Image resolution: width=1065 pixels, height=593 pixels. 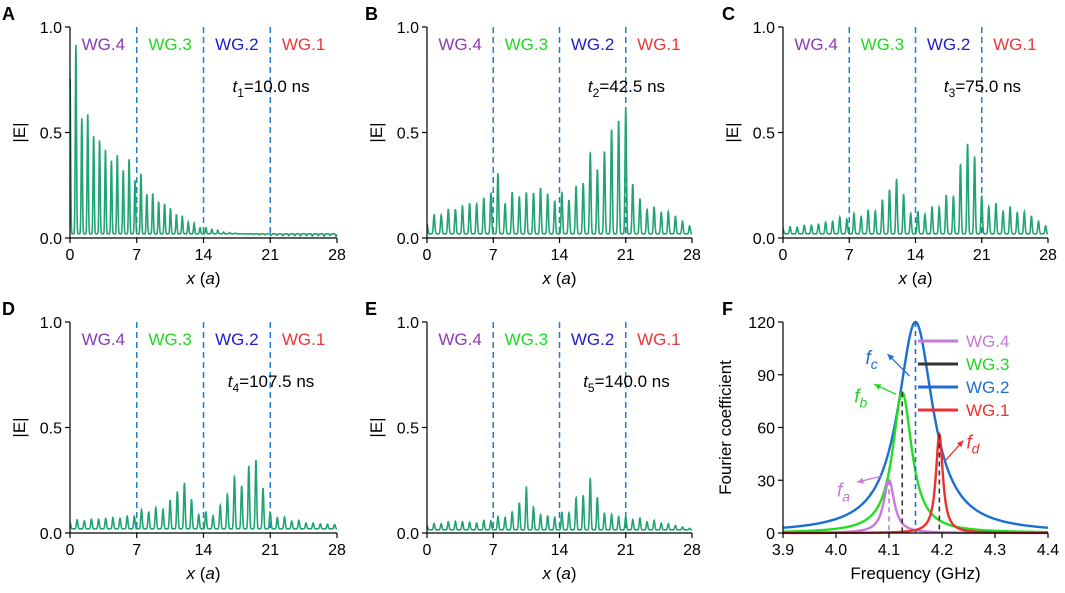 I want to click on x-axis-unit: a, so click(x=565, y=573).